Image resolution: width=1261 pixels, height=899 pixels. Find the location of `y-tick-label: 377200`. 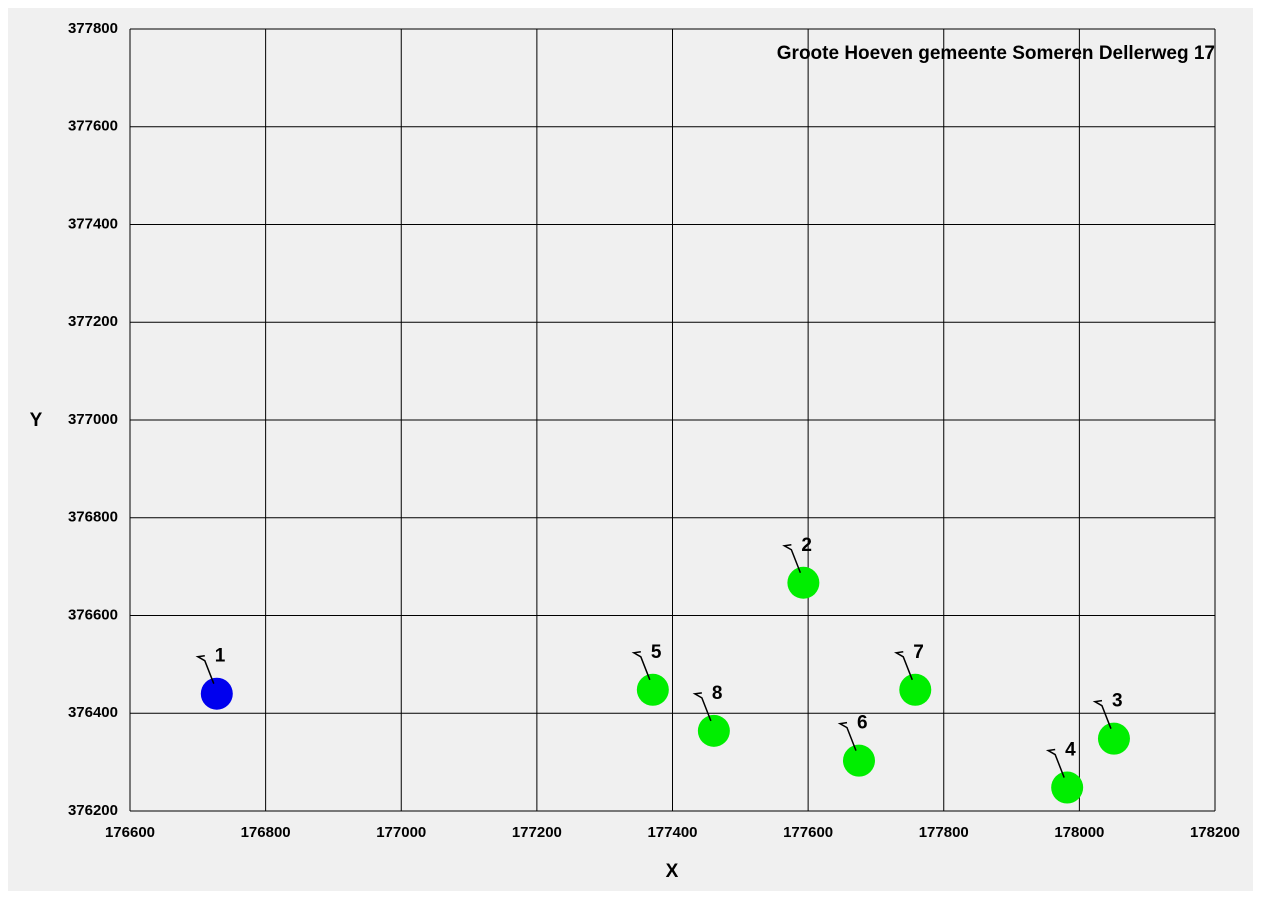

y-tick-label: 377200 is located at coordinates (93, 321).